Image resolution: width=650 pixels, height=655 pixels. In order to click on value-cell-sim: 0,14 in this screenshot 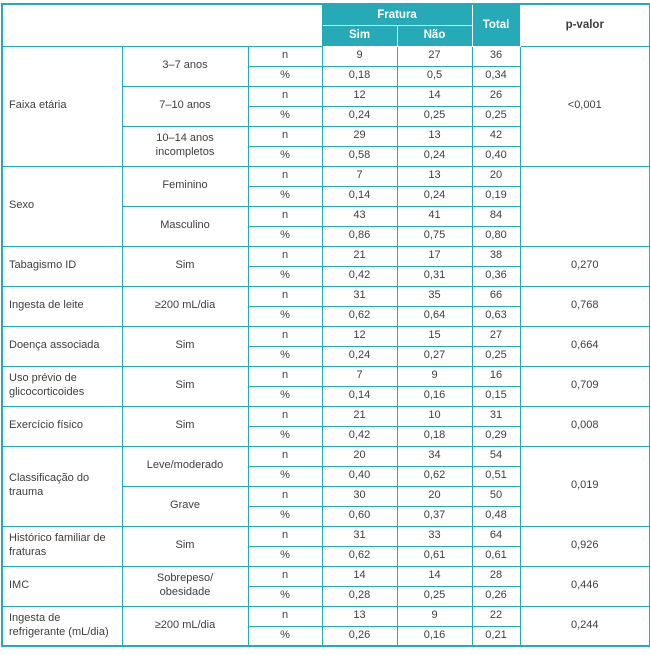, I will do `click(359, 396)`.